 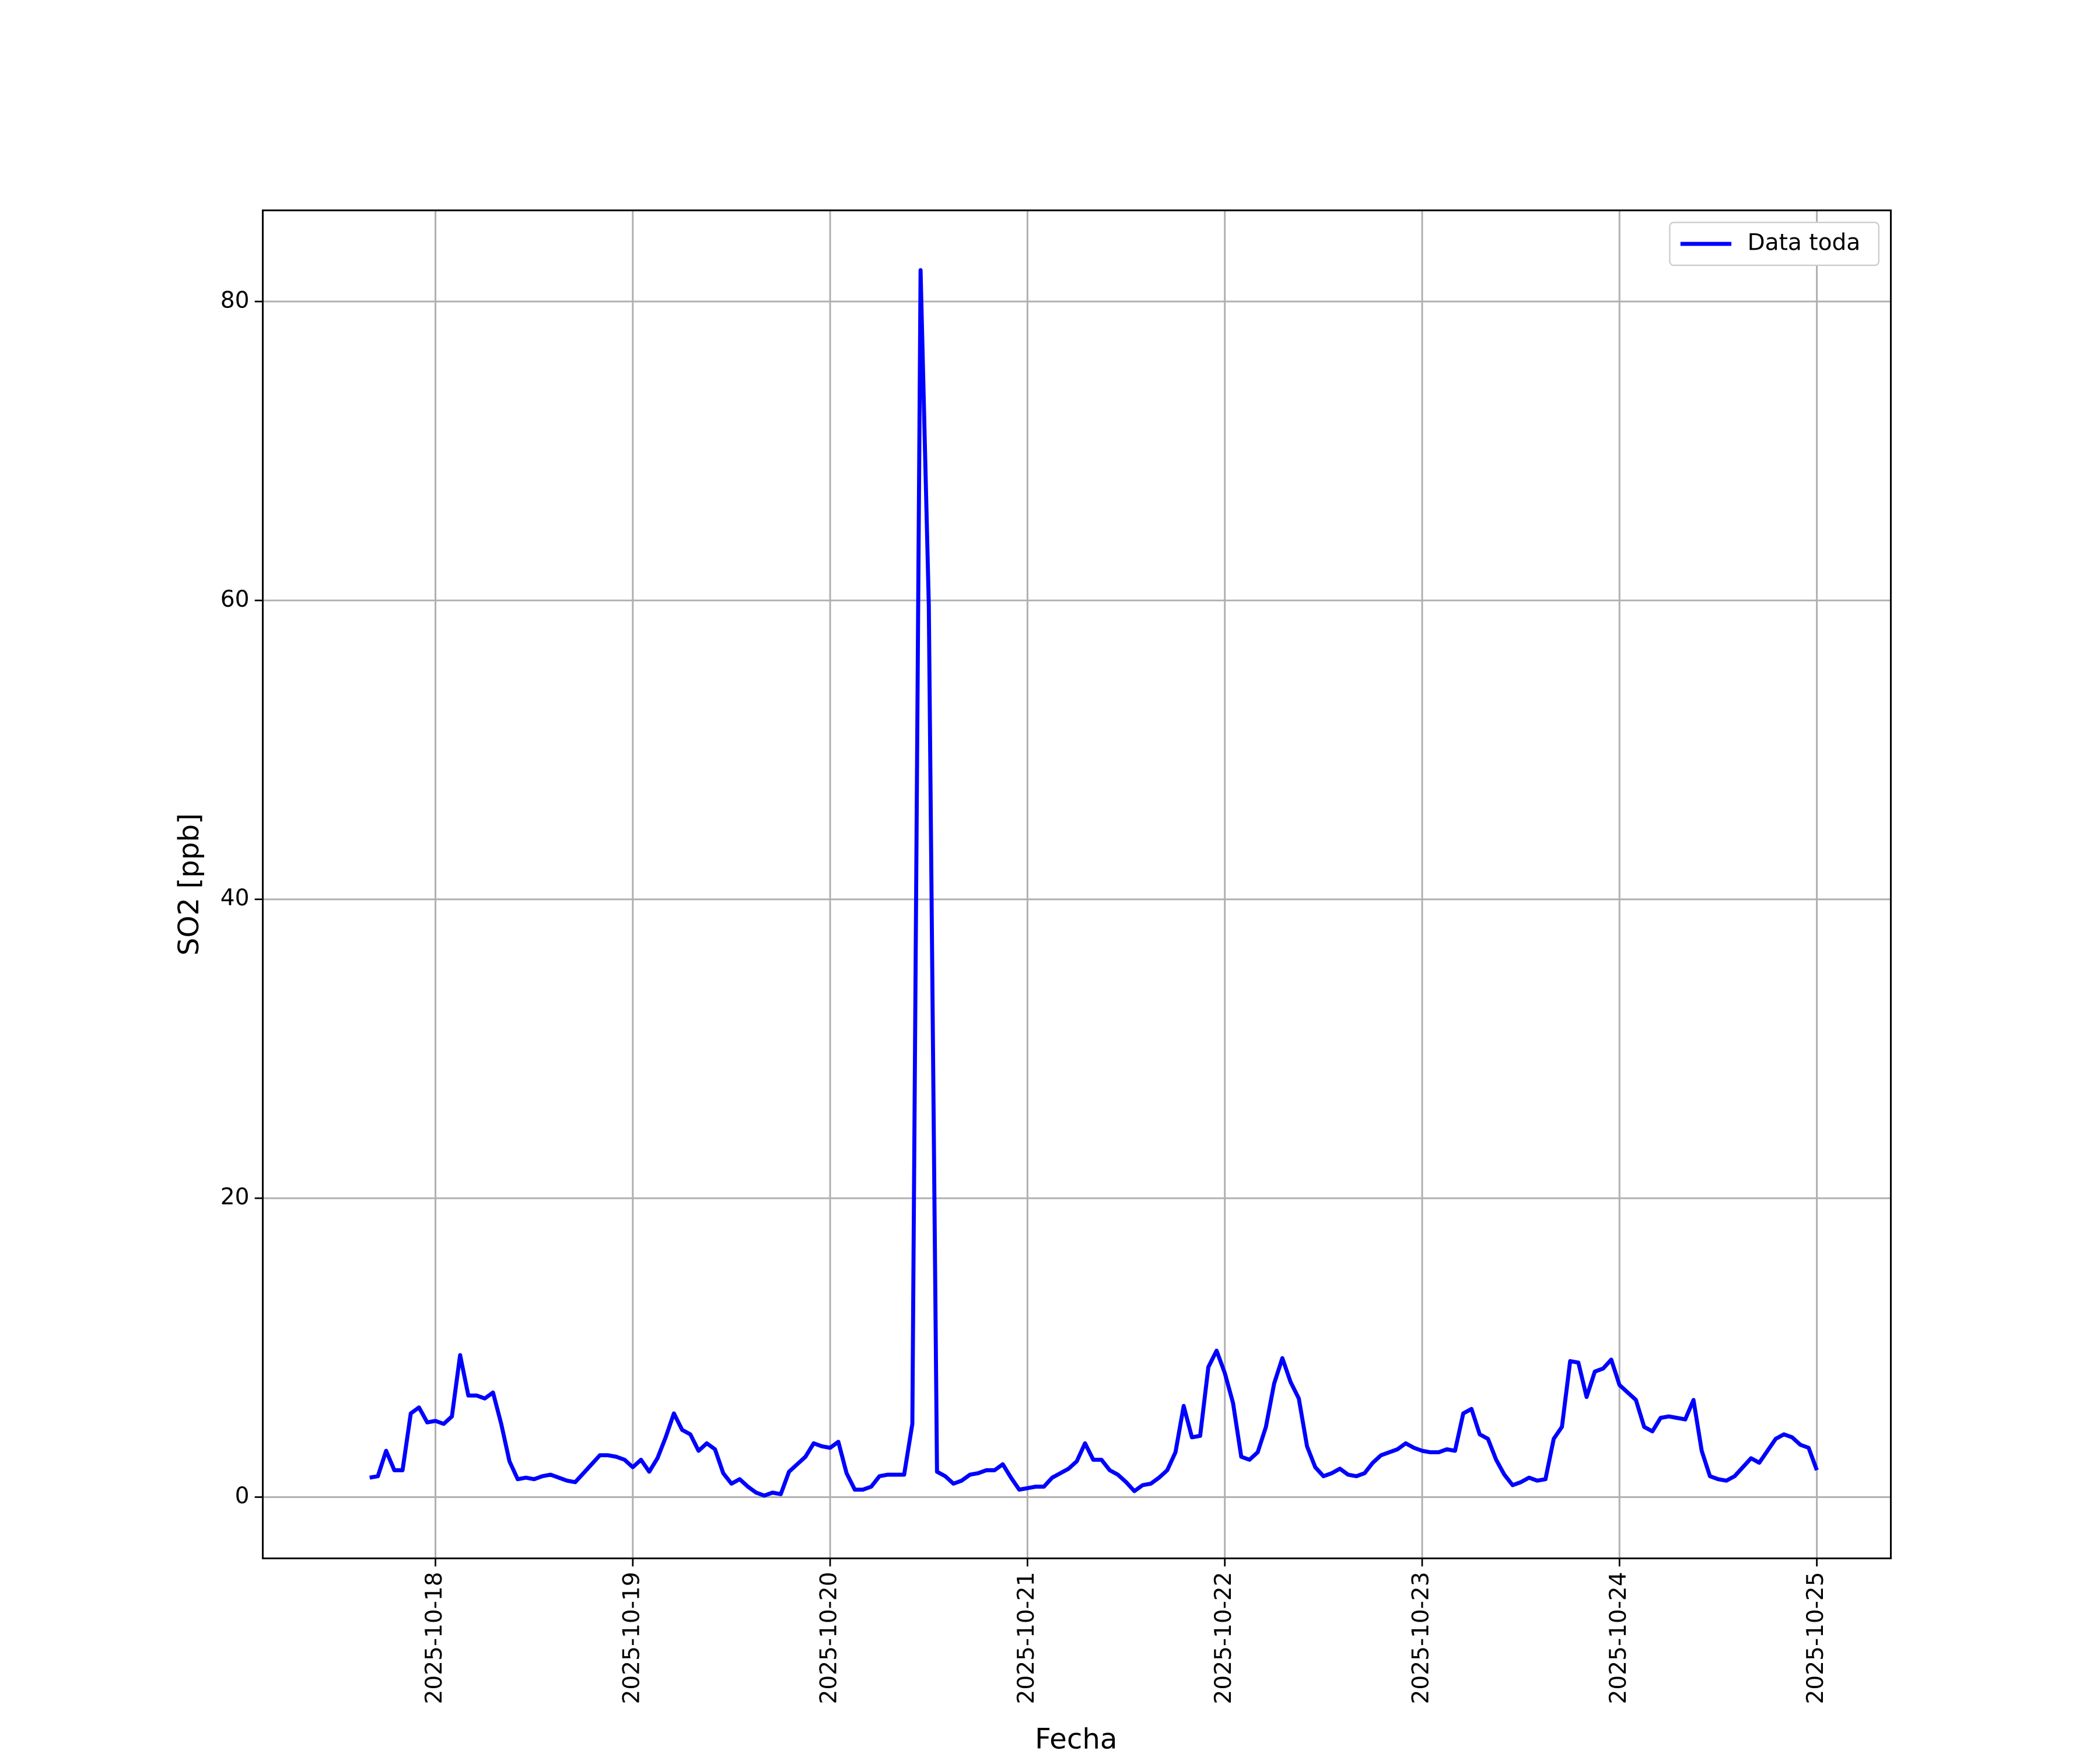 What do you see at coordinates (1026, 1638) in the screenshot?
I see `x-tick-label: 2025-10-21` at bounding box center [1026, 1638].